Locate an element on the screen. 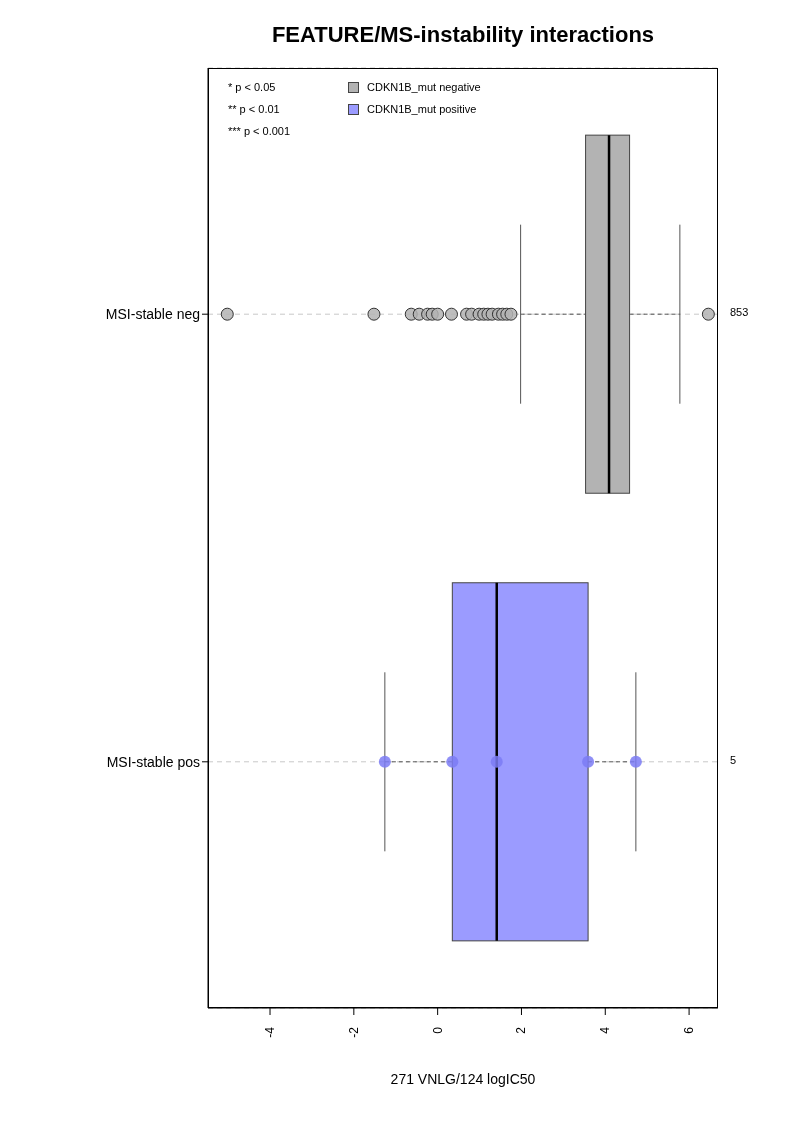  y-tick-label: MSI-stable neg is located at coordinates (152, 314).